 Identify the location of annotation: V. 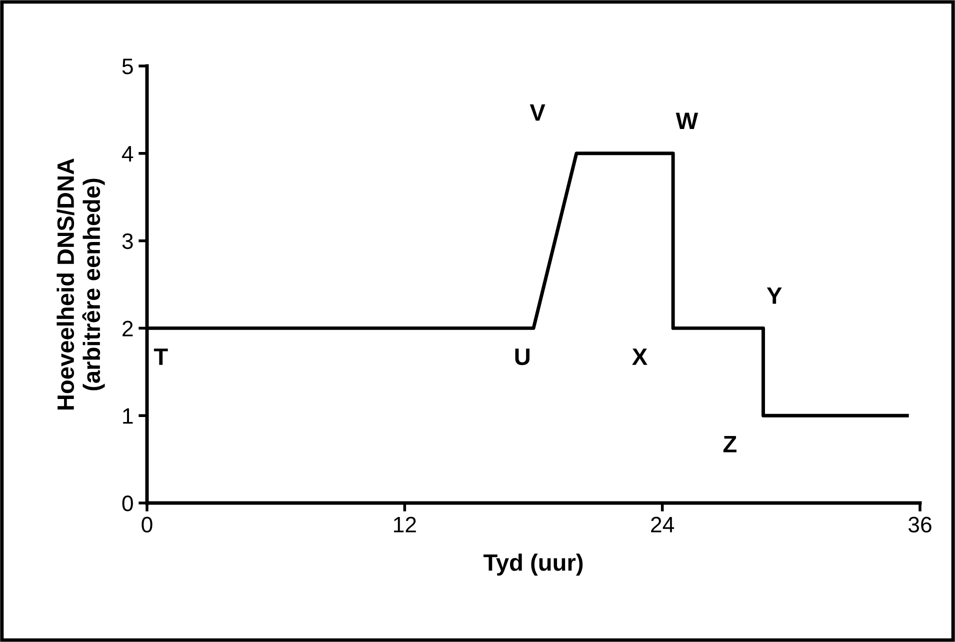
(538, 112).